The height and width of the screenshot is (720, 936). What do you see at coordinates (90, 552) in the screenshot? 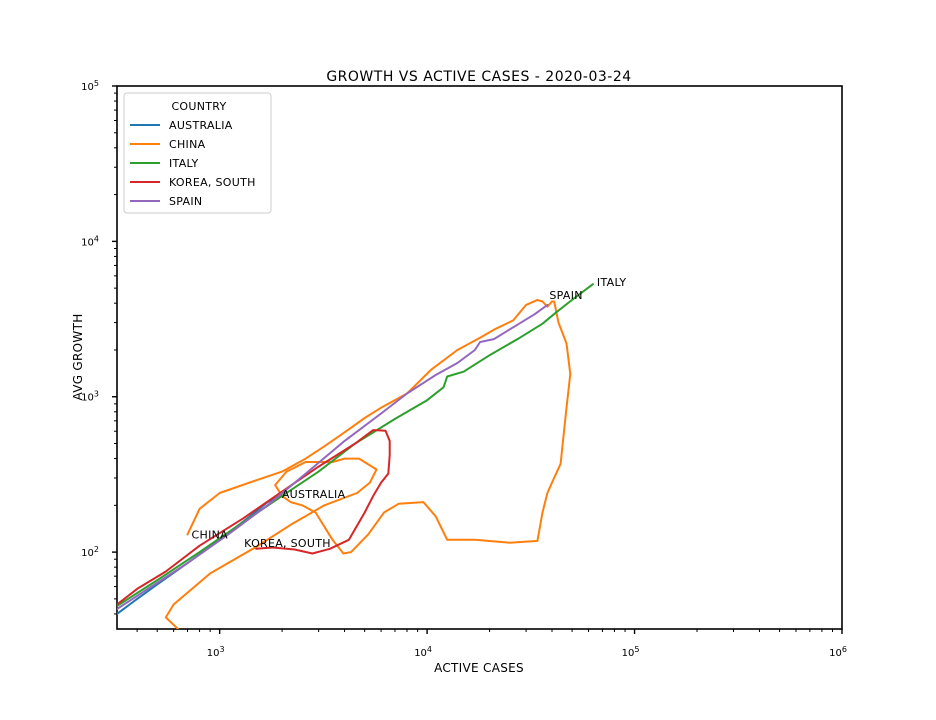
I see `y-tick-label: 10²` at bounding box center [90, 552].